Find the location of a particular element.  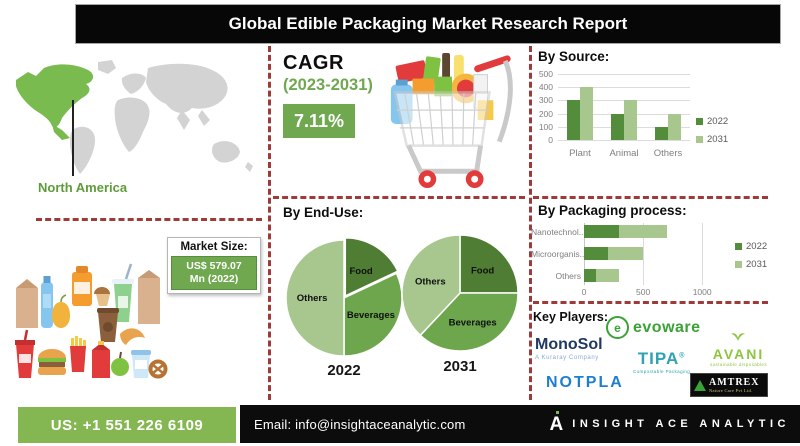

evoware-icon: e is located at coordinates (617, 327).